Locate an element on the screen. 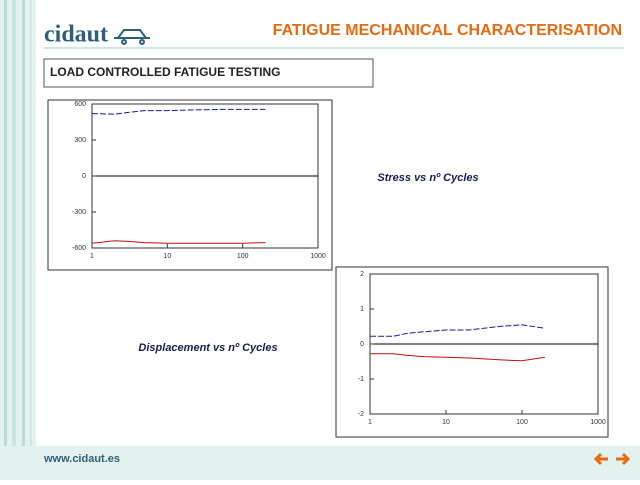 This screenshot has width=640, height=485. nav-prev is located at coordinates (600, 459).